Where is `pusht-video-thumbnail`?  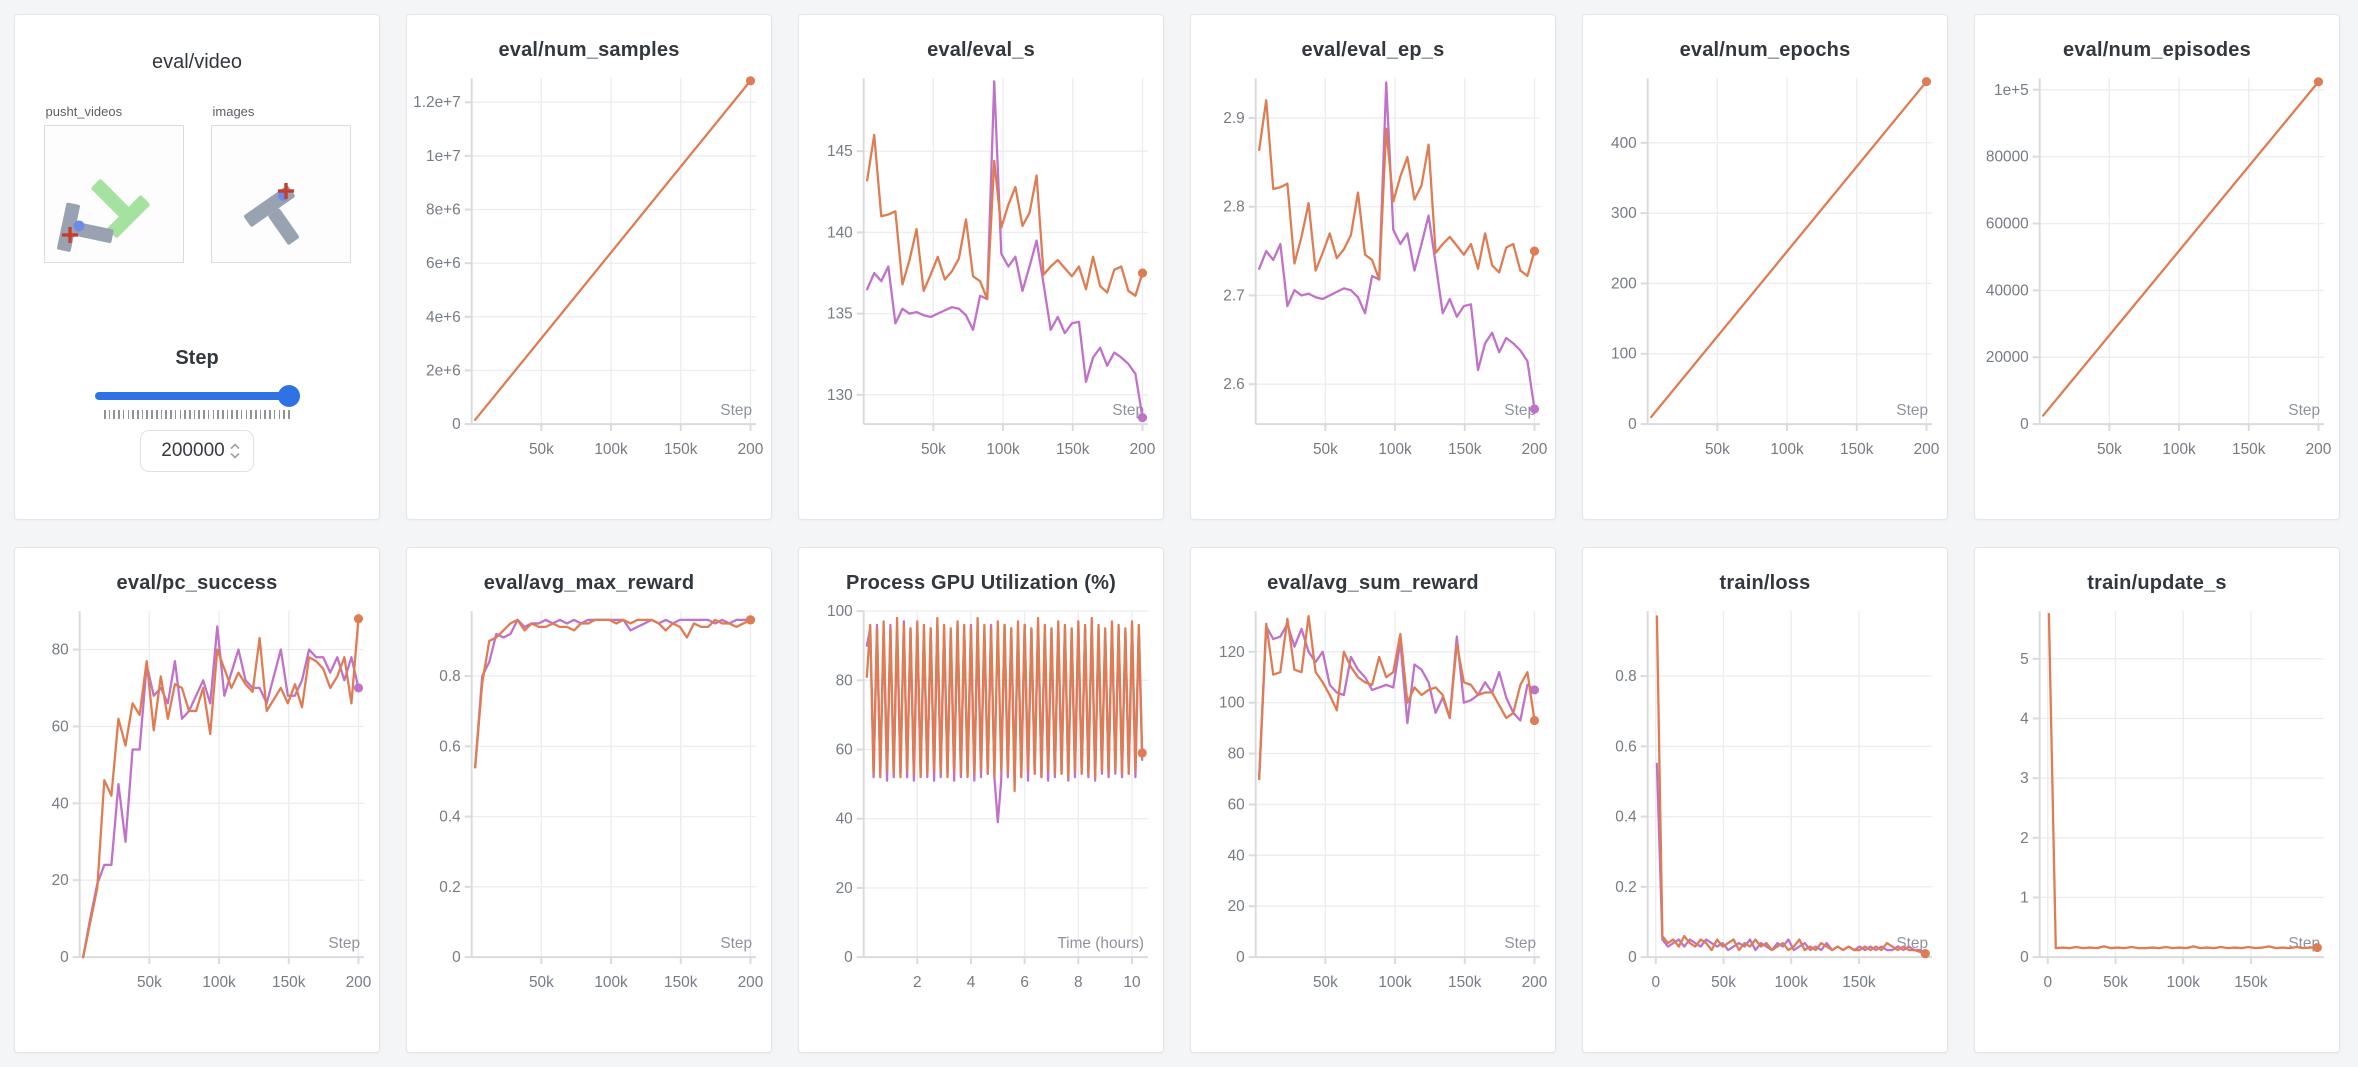 pusht-video-thumbnail is located at coordinates (113, 194).